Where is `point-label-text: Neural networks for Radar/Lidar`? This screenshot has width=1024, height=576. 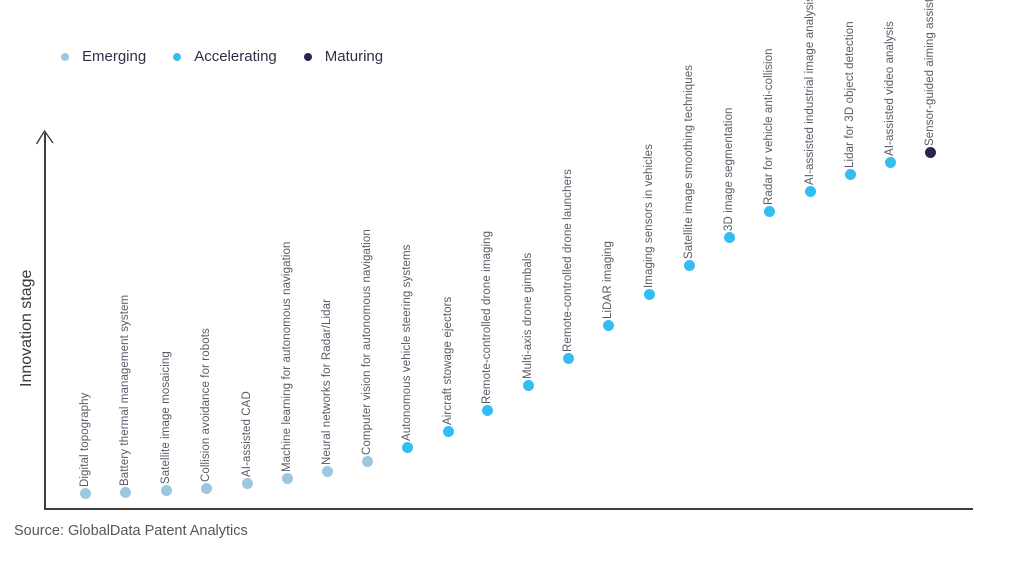 point-label-text: Neural networks for Radar/Lidar is located at coordinates (327, 381).